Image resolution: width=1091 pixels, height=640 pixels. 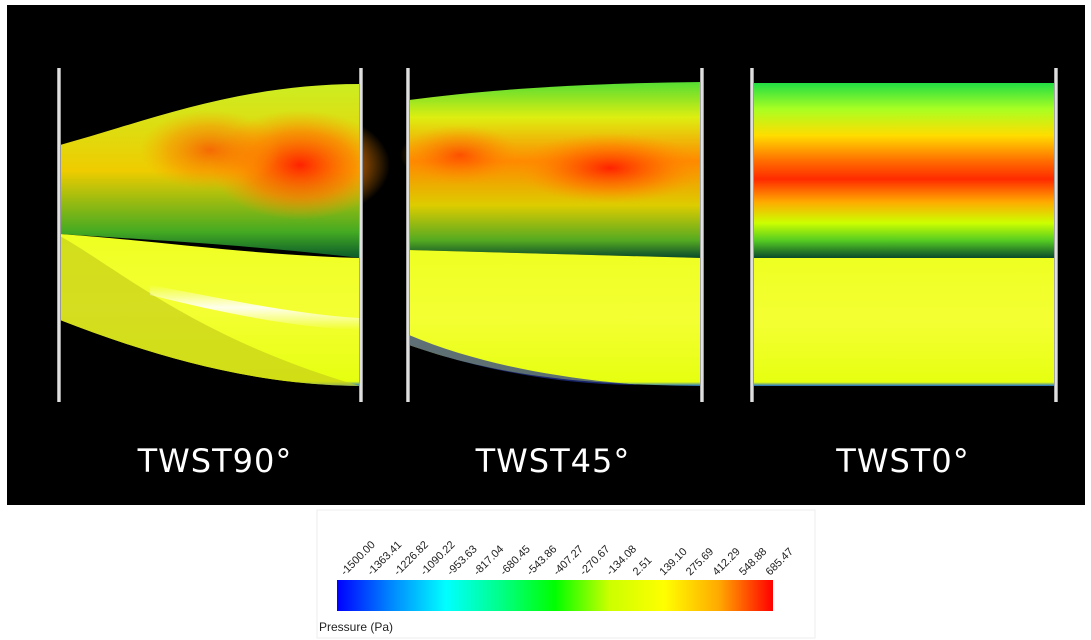 I want to click on panel-label: TWST90°, so click(x=215, y=461).